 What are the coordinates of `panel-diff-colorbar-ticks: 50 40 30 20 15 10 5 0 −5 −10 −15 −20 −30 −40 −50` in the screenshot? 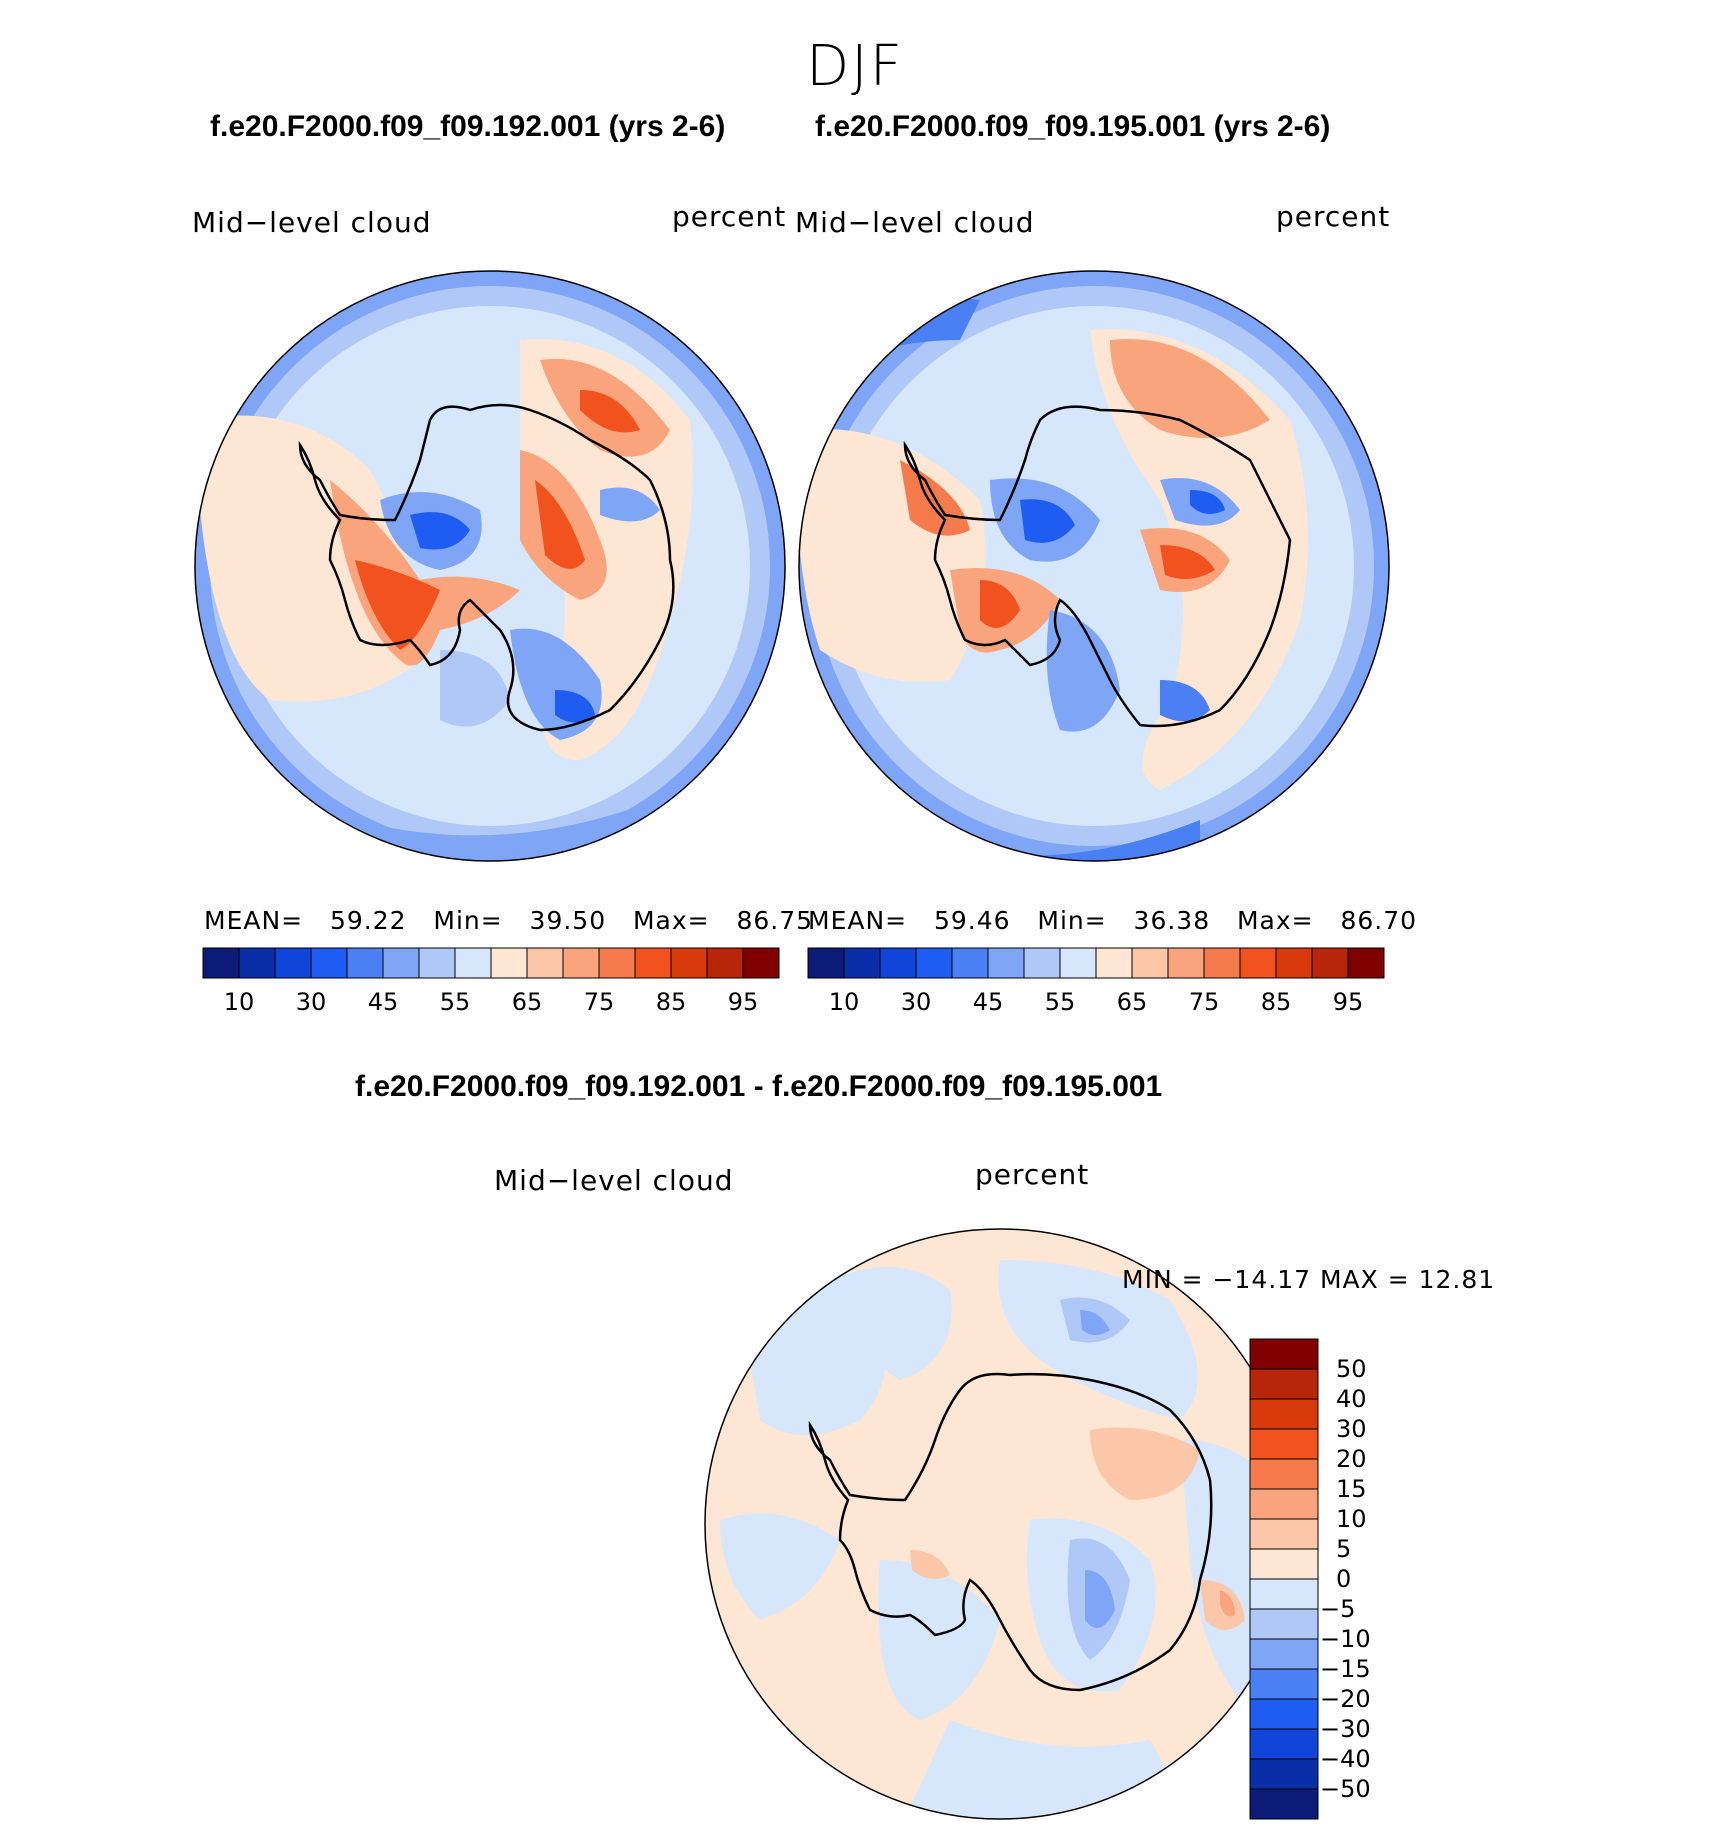 It's located at (1365, 1579).